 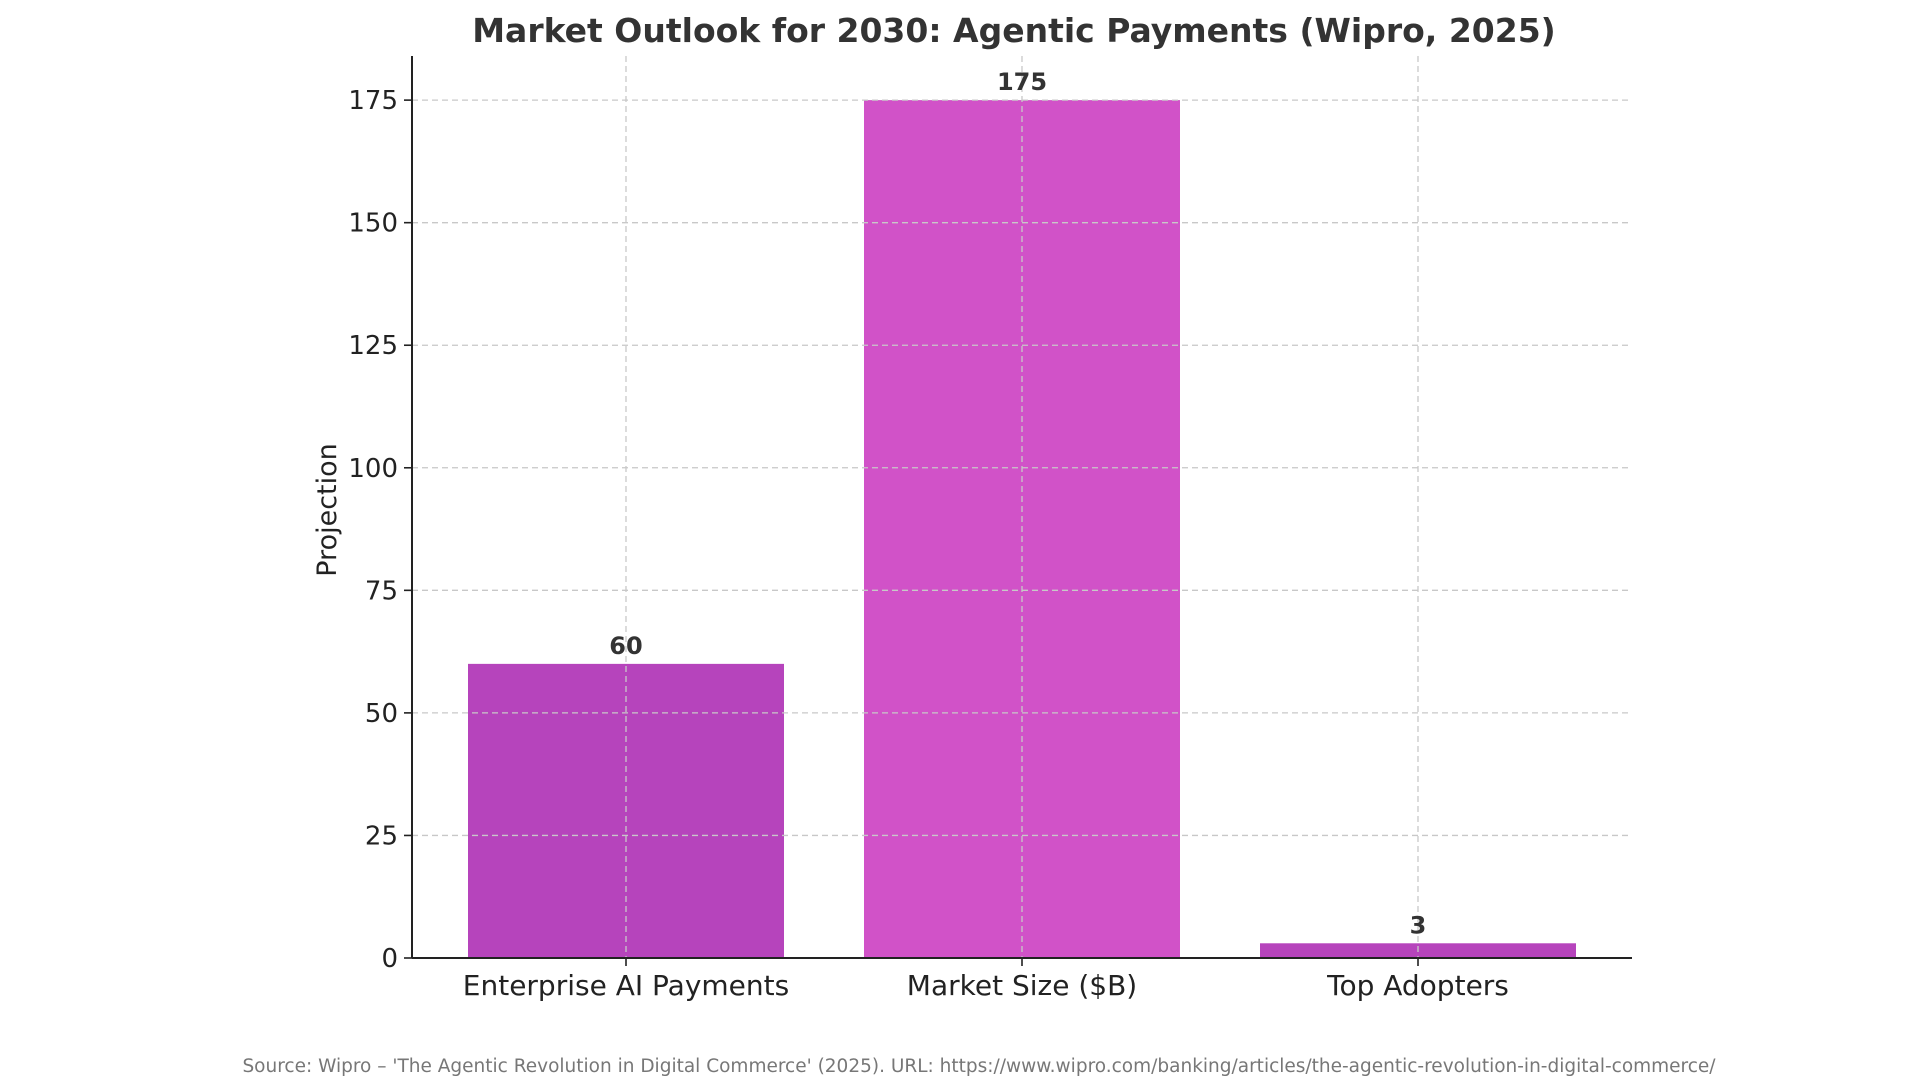 I want to click on y-tick-label: 150, so click(x=373, y=224).